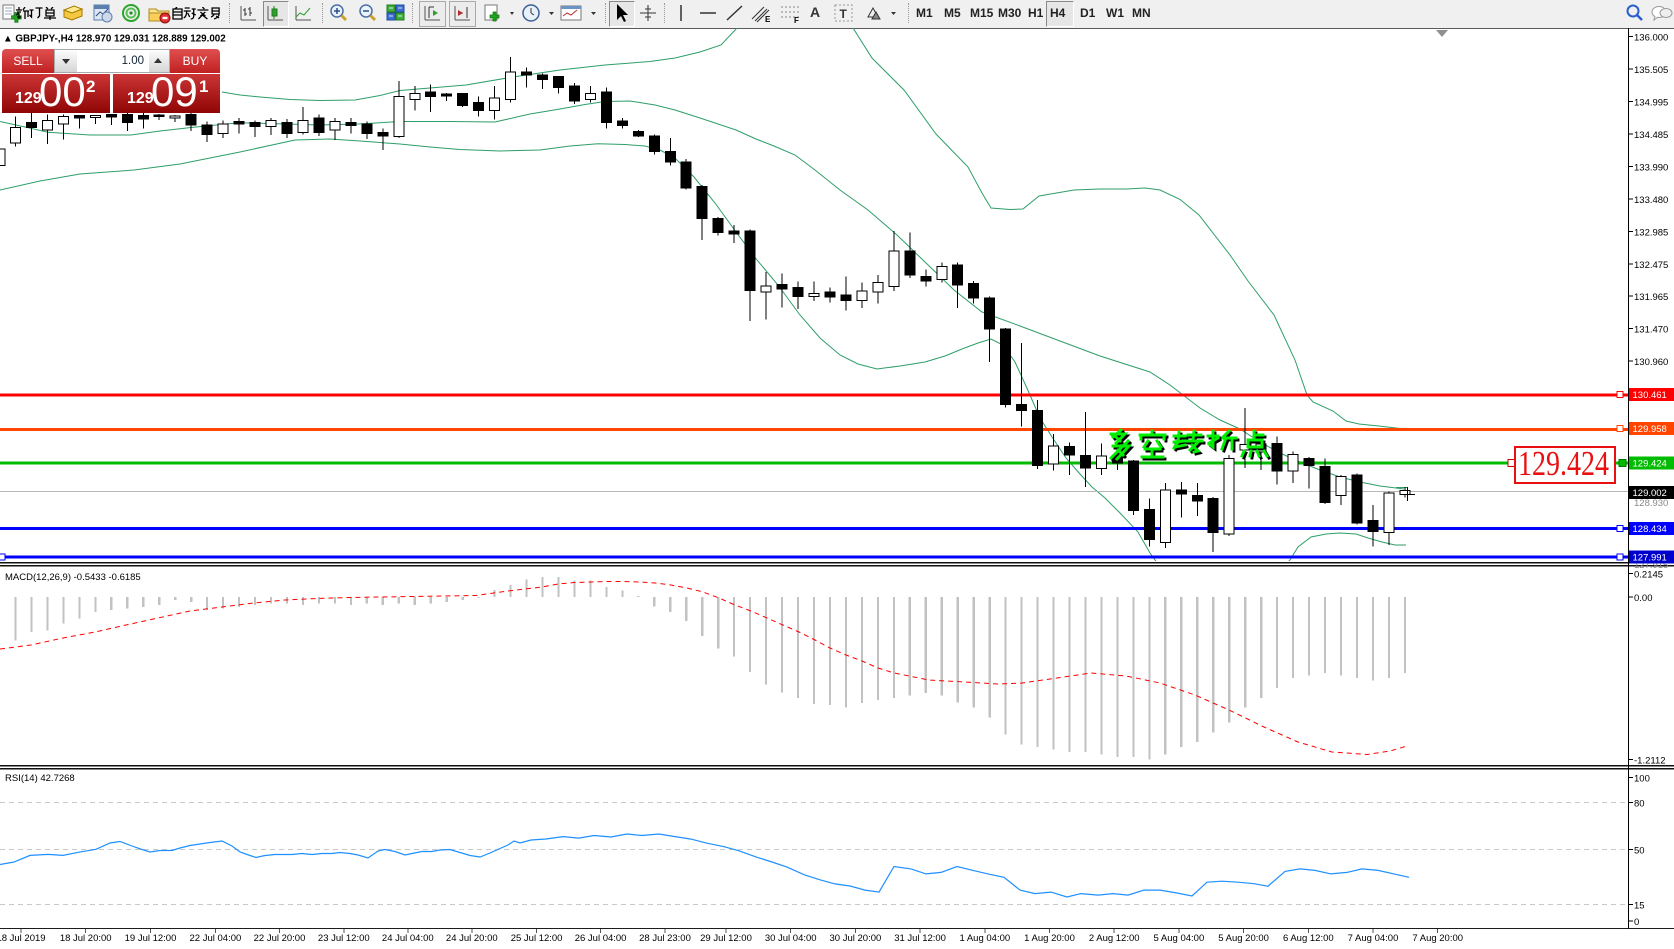 The image size is (1674, 949). Describe the element at coordinates (280, 938) in the screenshot. I see `svg-text: 22 Jul 20:00` at that location.